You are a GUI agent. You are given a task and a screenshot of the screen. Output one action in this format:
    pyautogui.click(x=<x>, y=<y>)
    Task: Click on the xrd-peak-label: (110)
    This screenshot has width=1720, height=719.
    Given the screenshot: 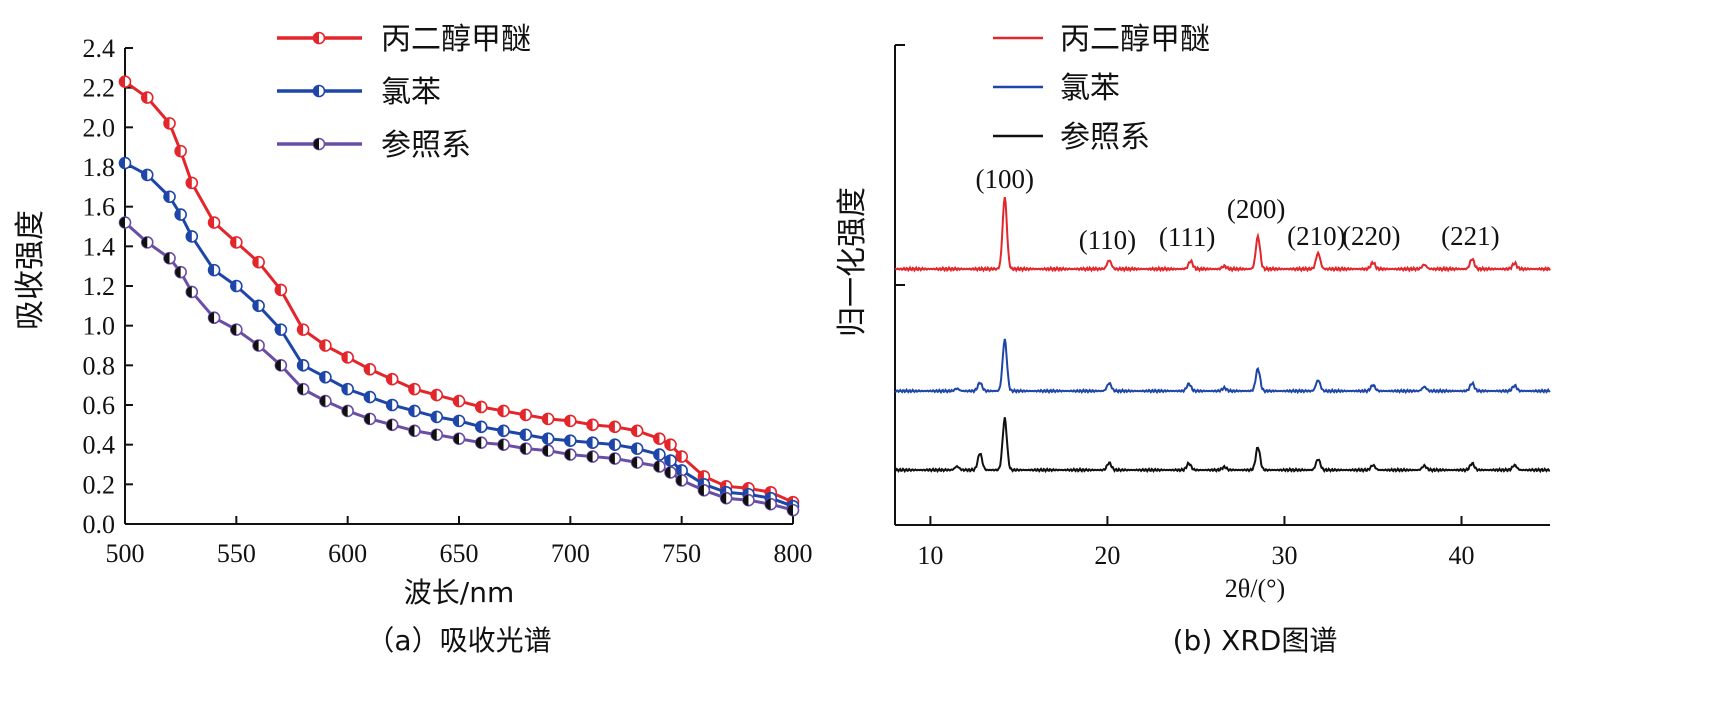 What is the action you would take?
    pyautogui.click(x=1107, y=240)
    